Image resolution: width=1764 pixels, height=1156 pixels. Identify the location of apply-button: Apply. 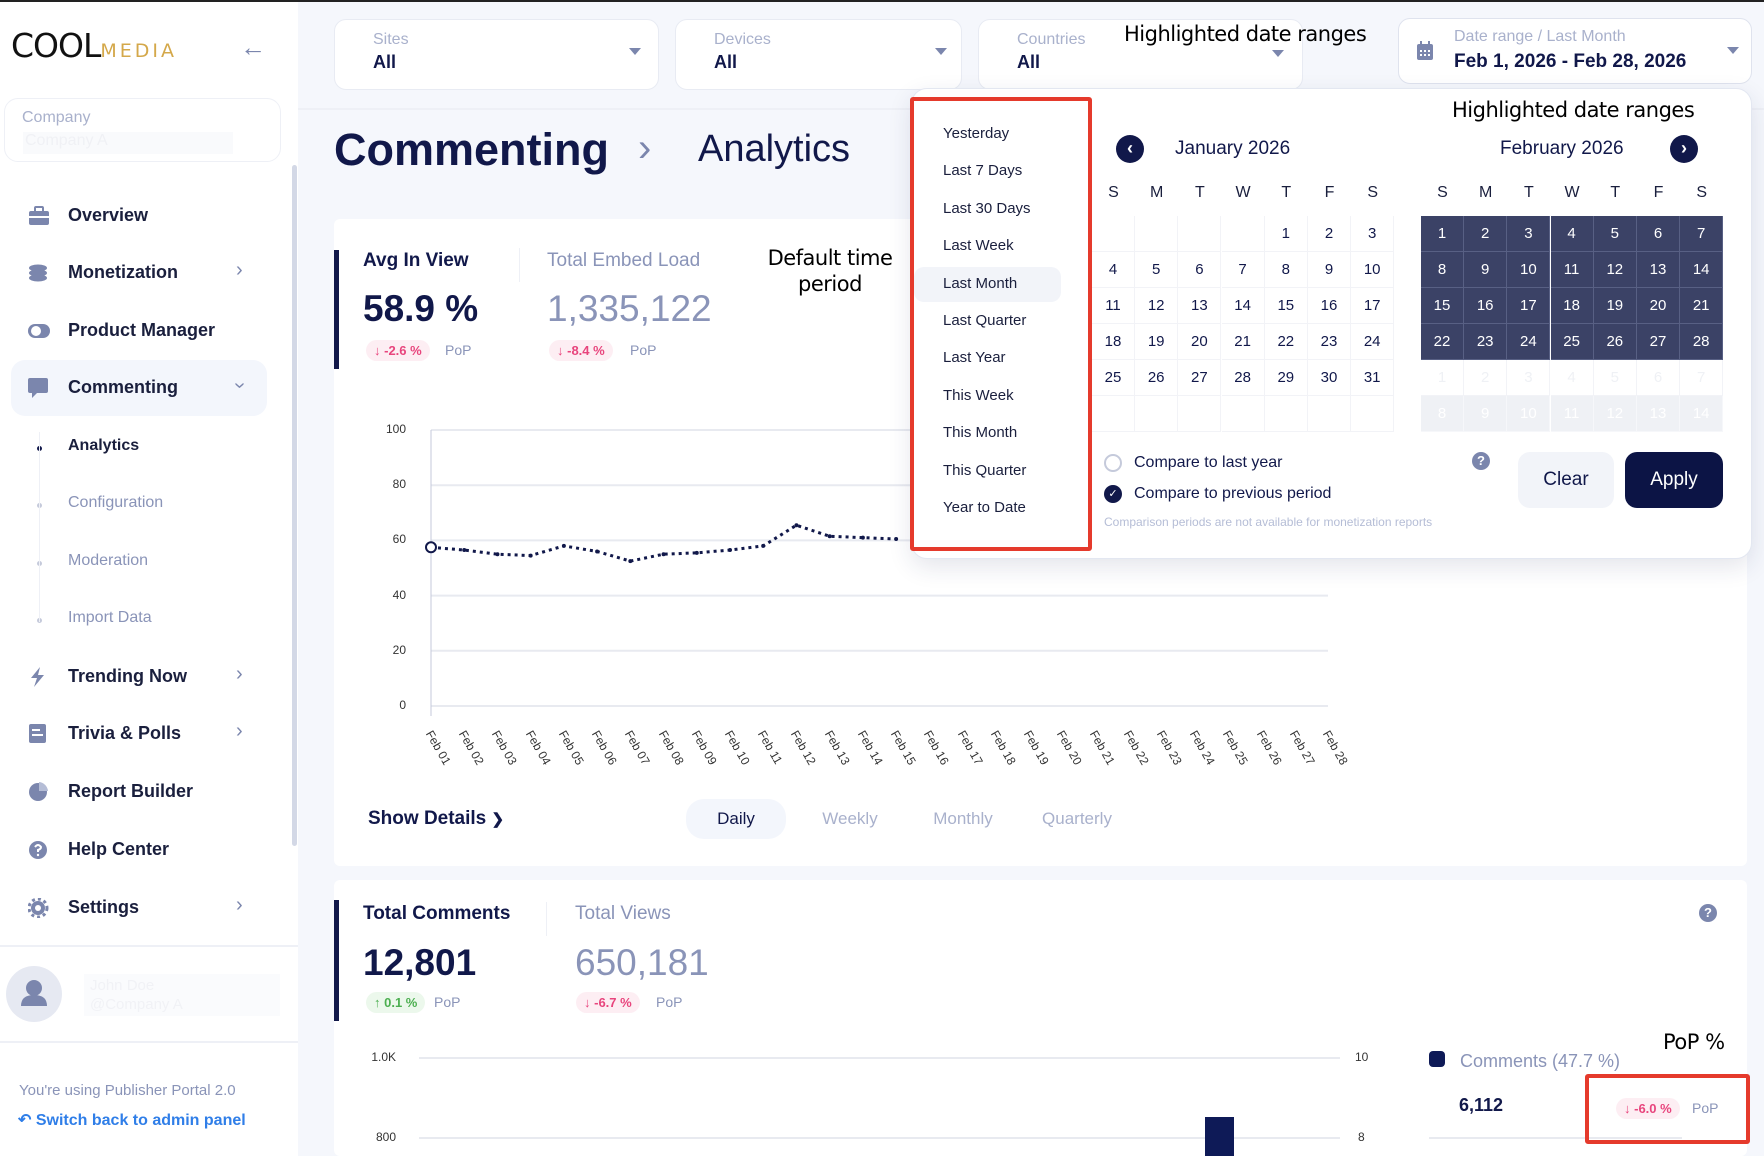
(1674, 480).